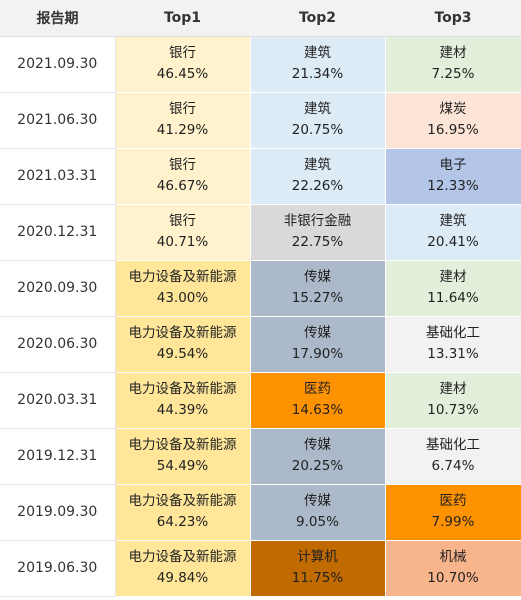  Describe the element at coordinates (318, 400) in the screenshot. I see `top2-industry-cell: 医药 14.63%` at that location.